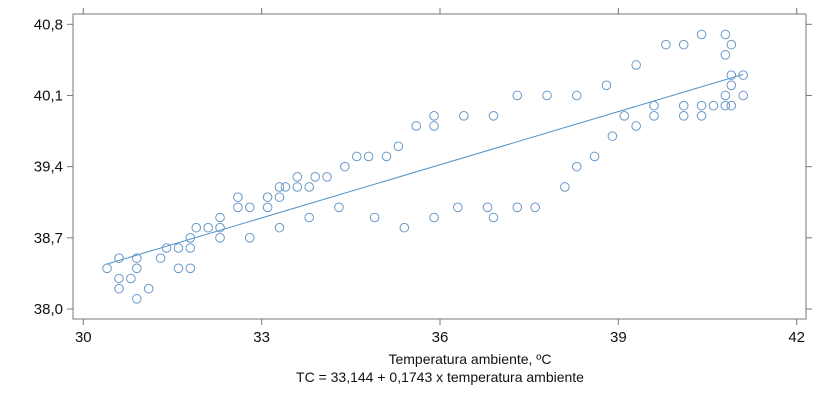  What do you see at coordinates (796, 337) in the screenshot?
I see `x-tick-label: 42` at bounding box center [796, 337].